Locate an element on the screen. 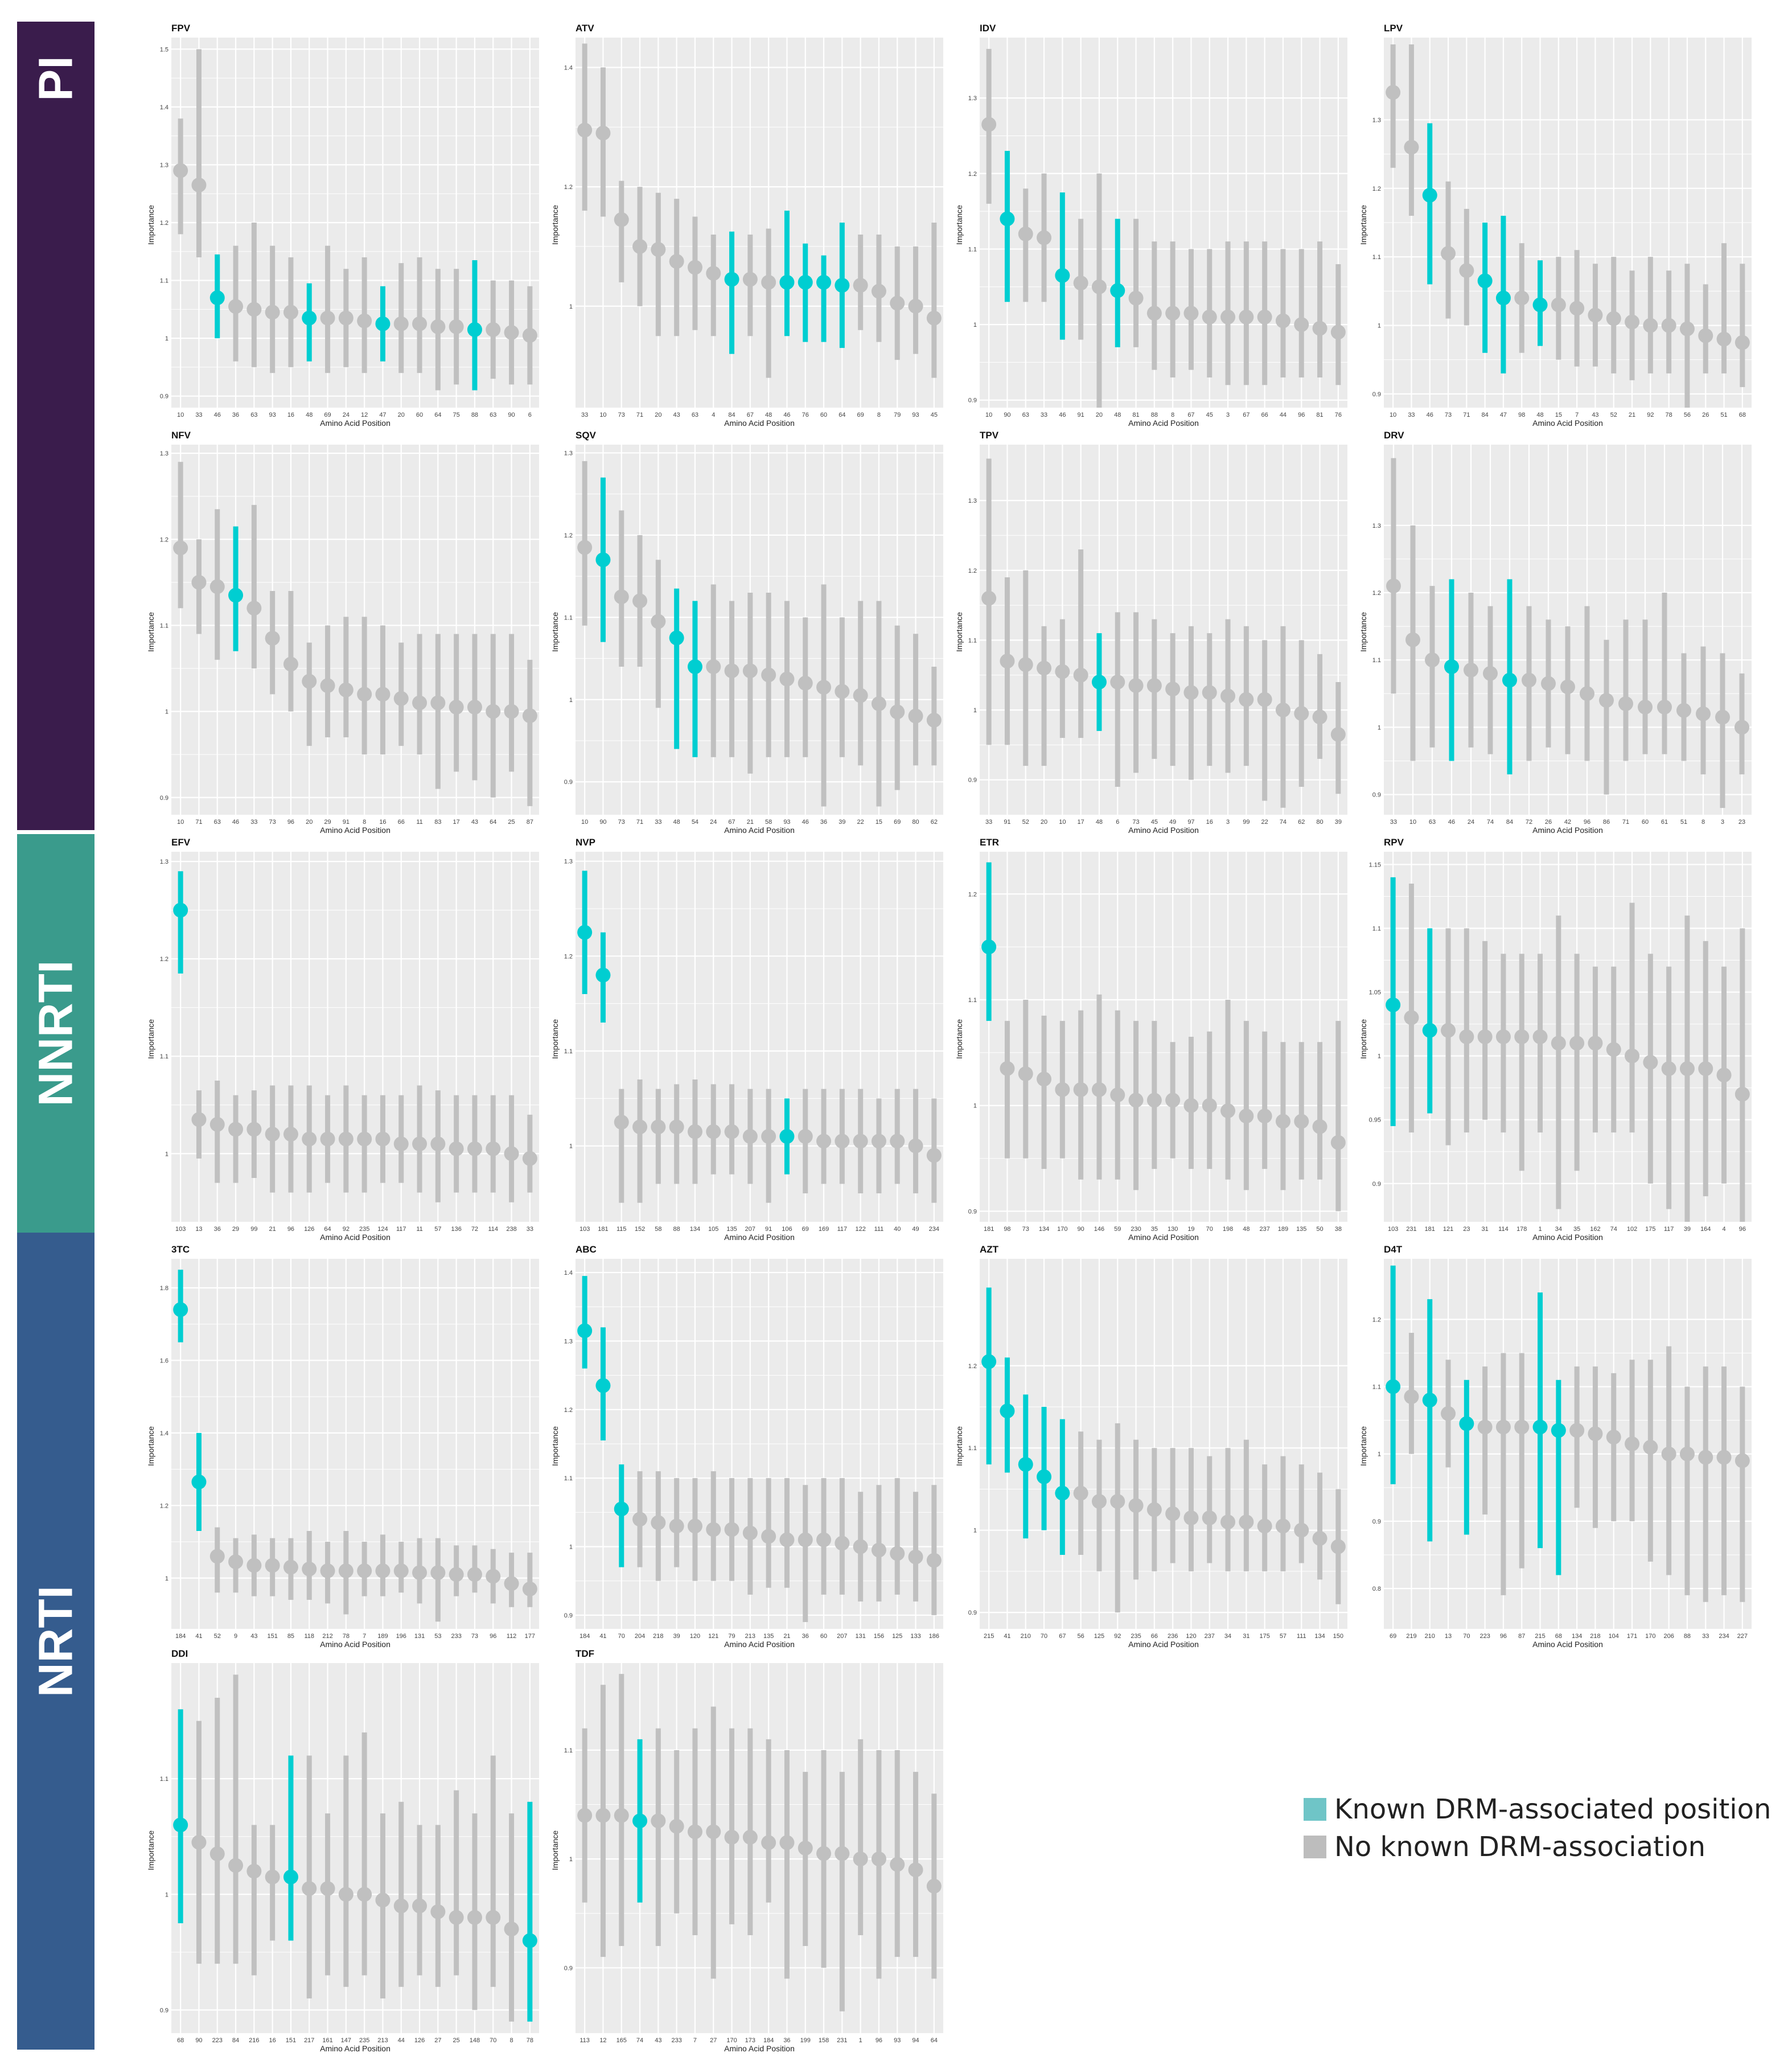  y-tick-label: 0.9 is located at coordinates (164, 396).